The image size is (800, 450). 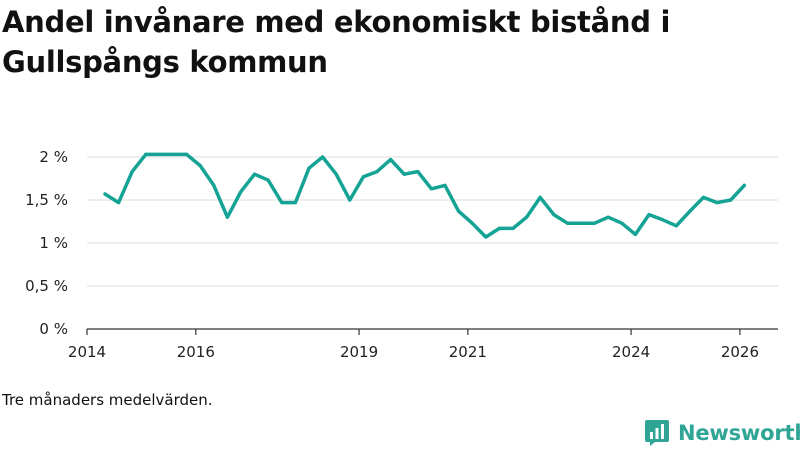 I want to click on x-tick-label: 2024, so click(x=631, y=352).